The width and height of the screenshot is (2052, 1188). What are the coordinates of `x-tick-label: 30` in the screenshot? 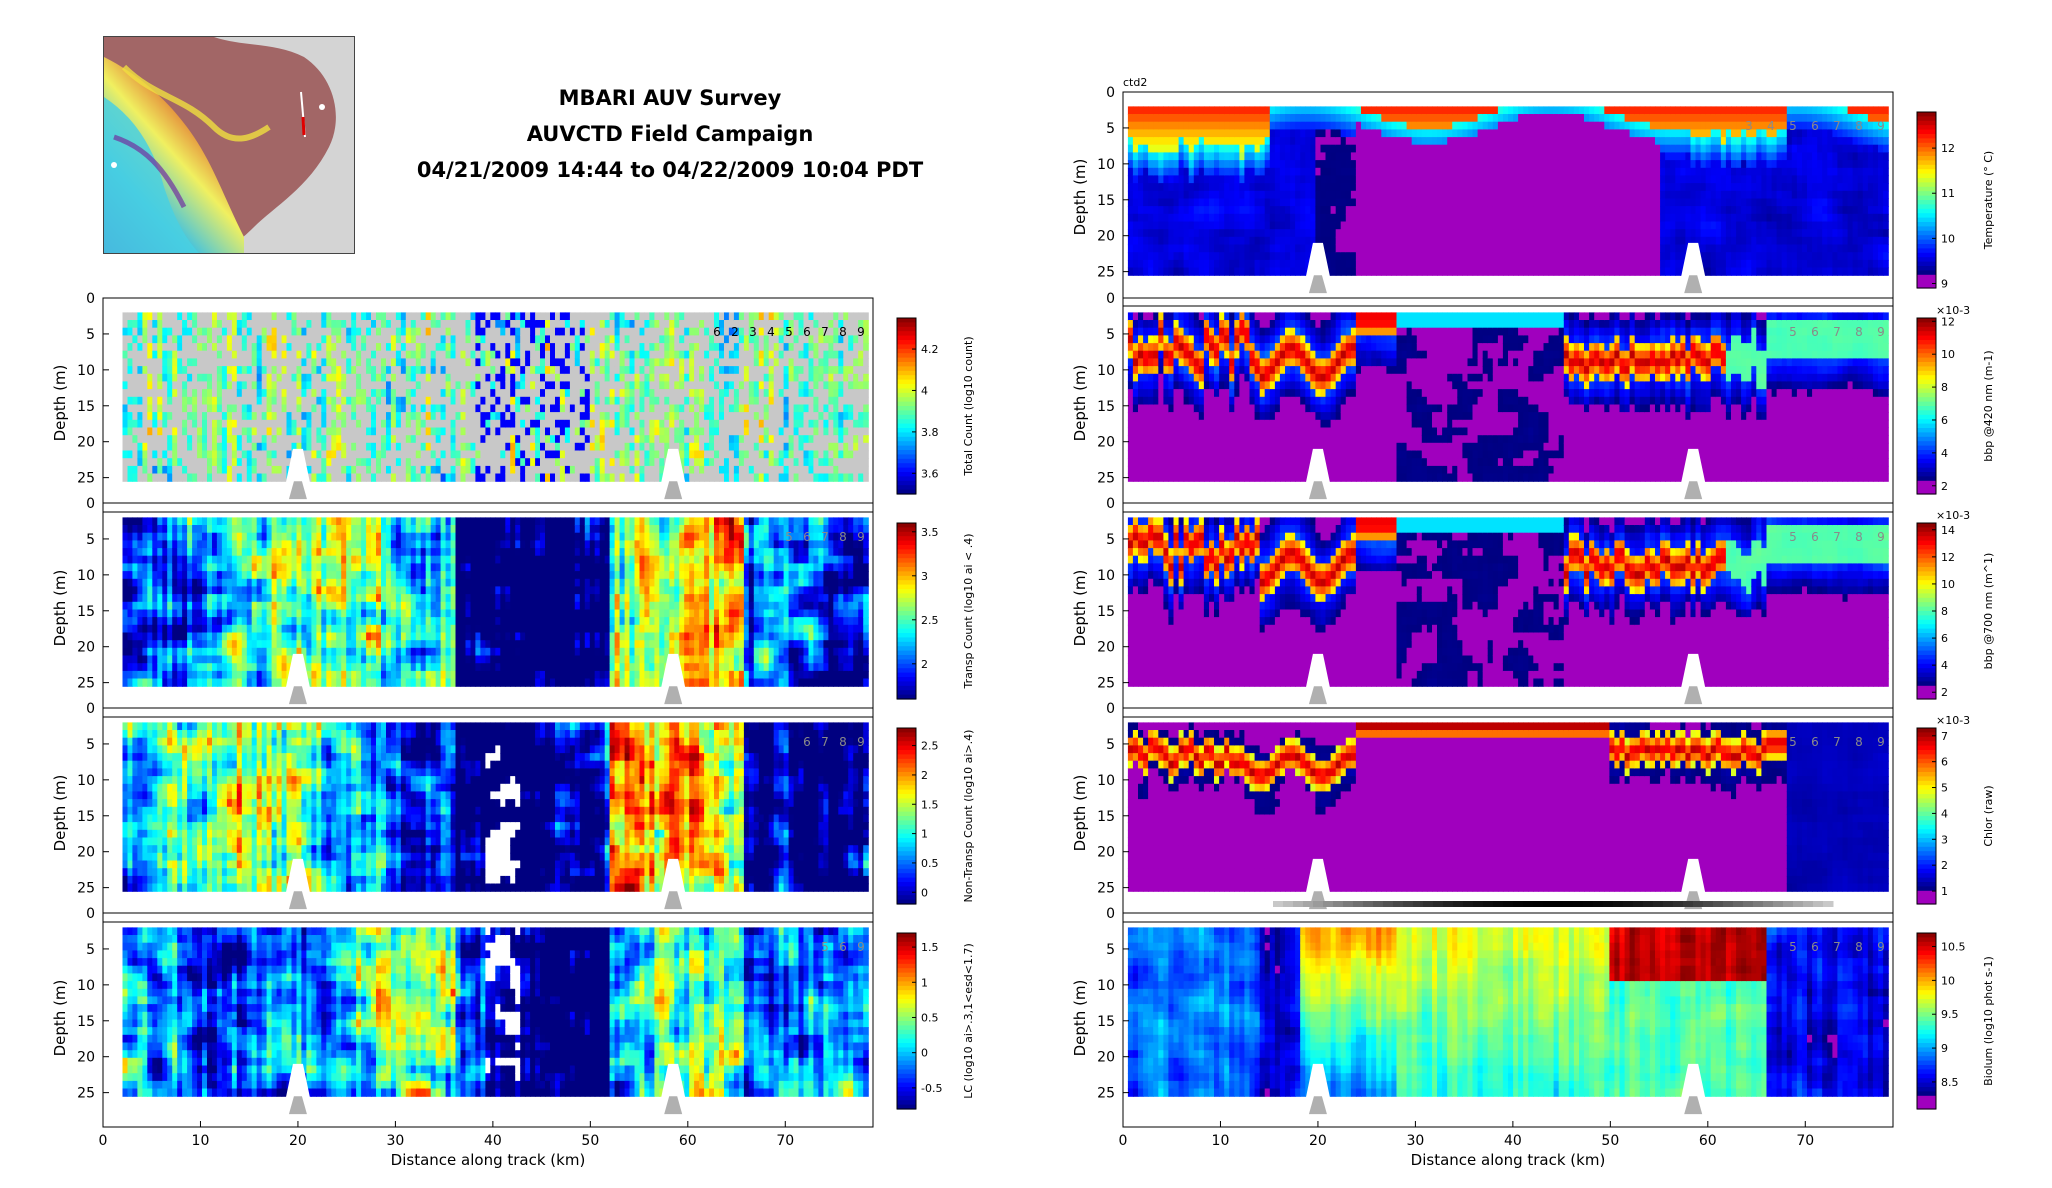 It's located at (1415, 1141).